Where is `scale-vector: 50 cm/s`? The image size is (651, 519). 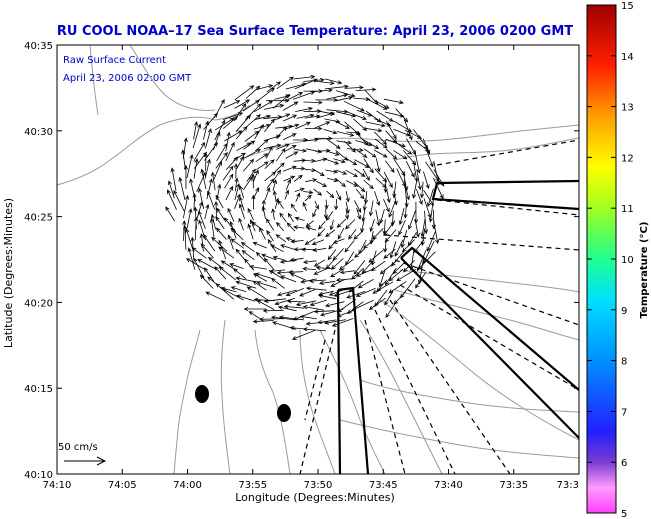
scale-vector: 50 cm/s is located at coordinates (82, 454).